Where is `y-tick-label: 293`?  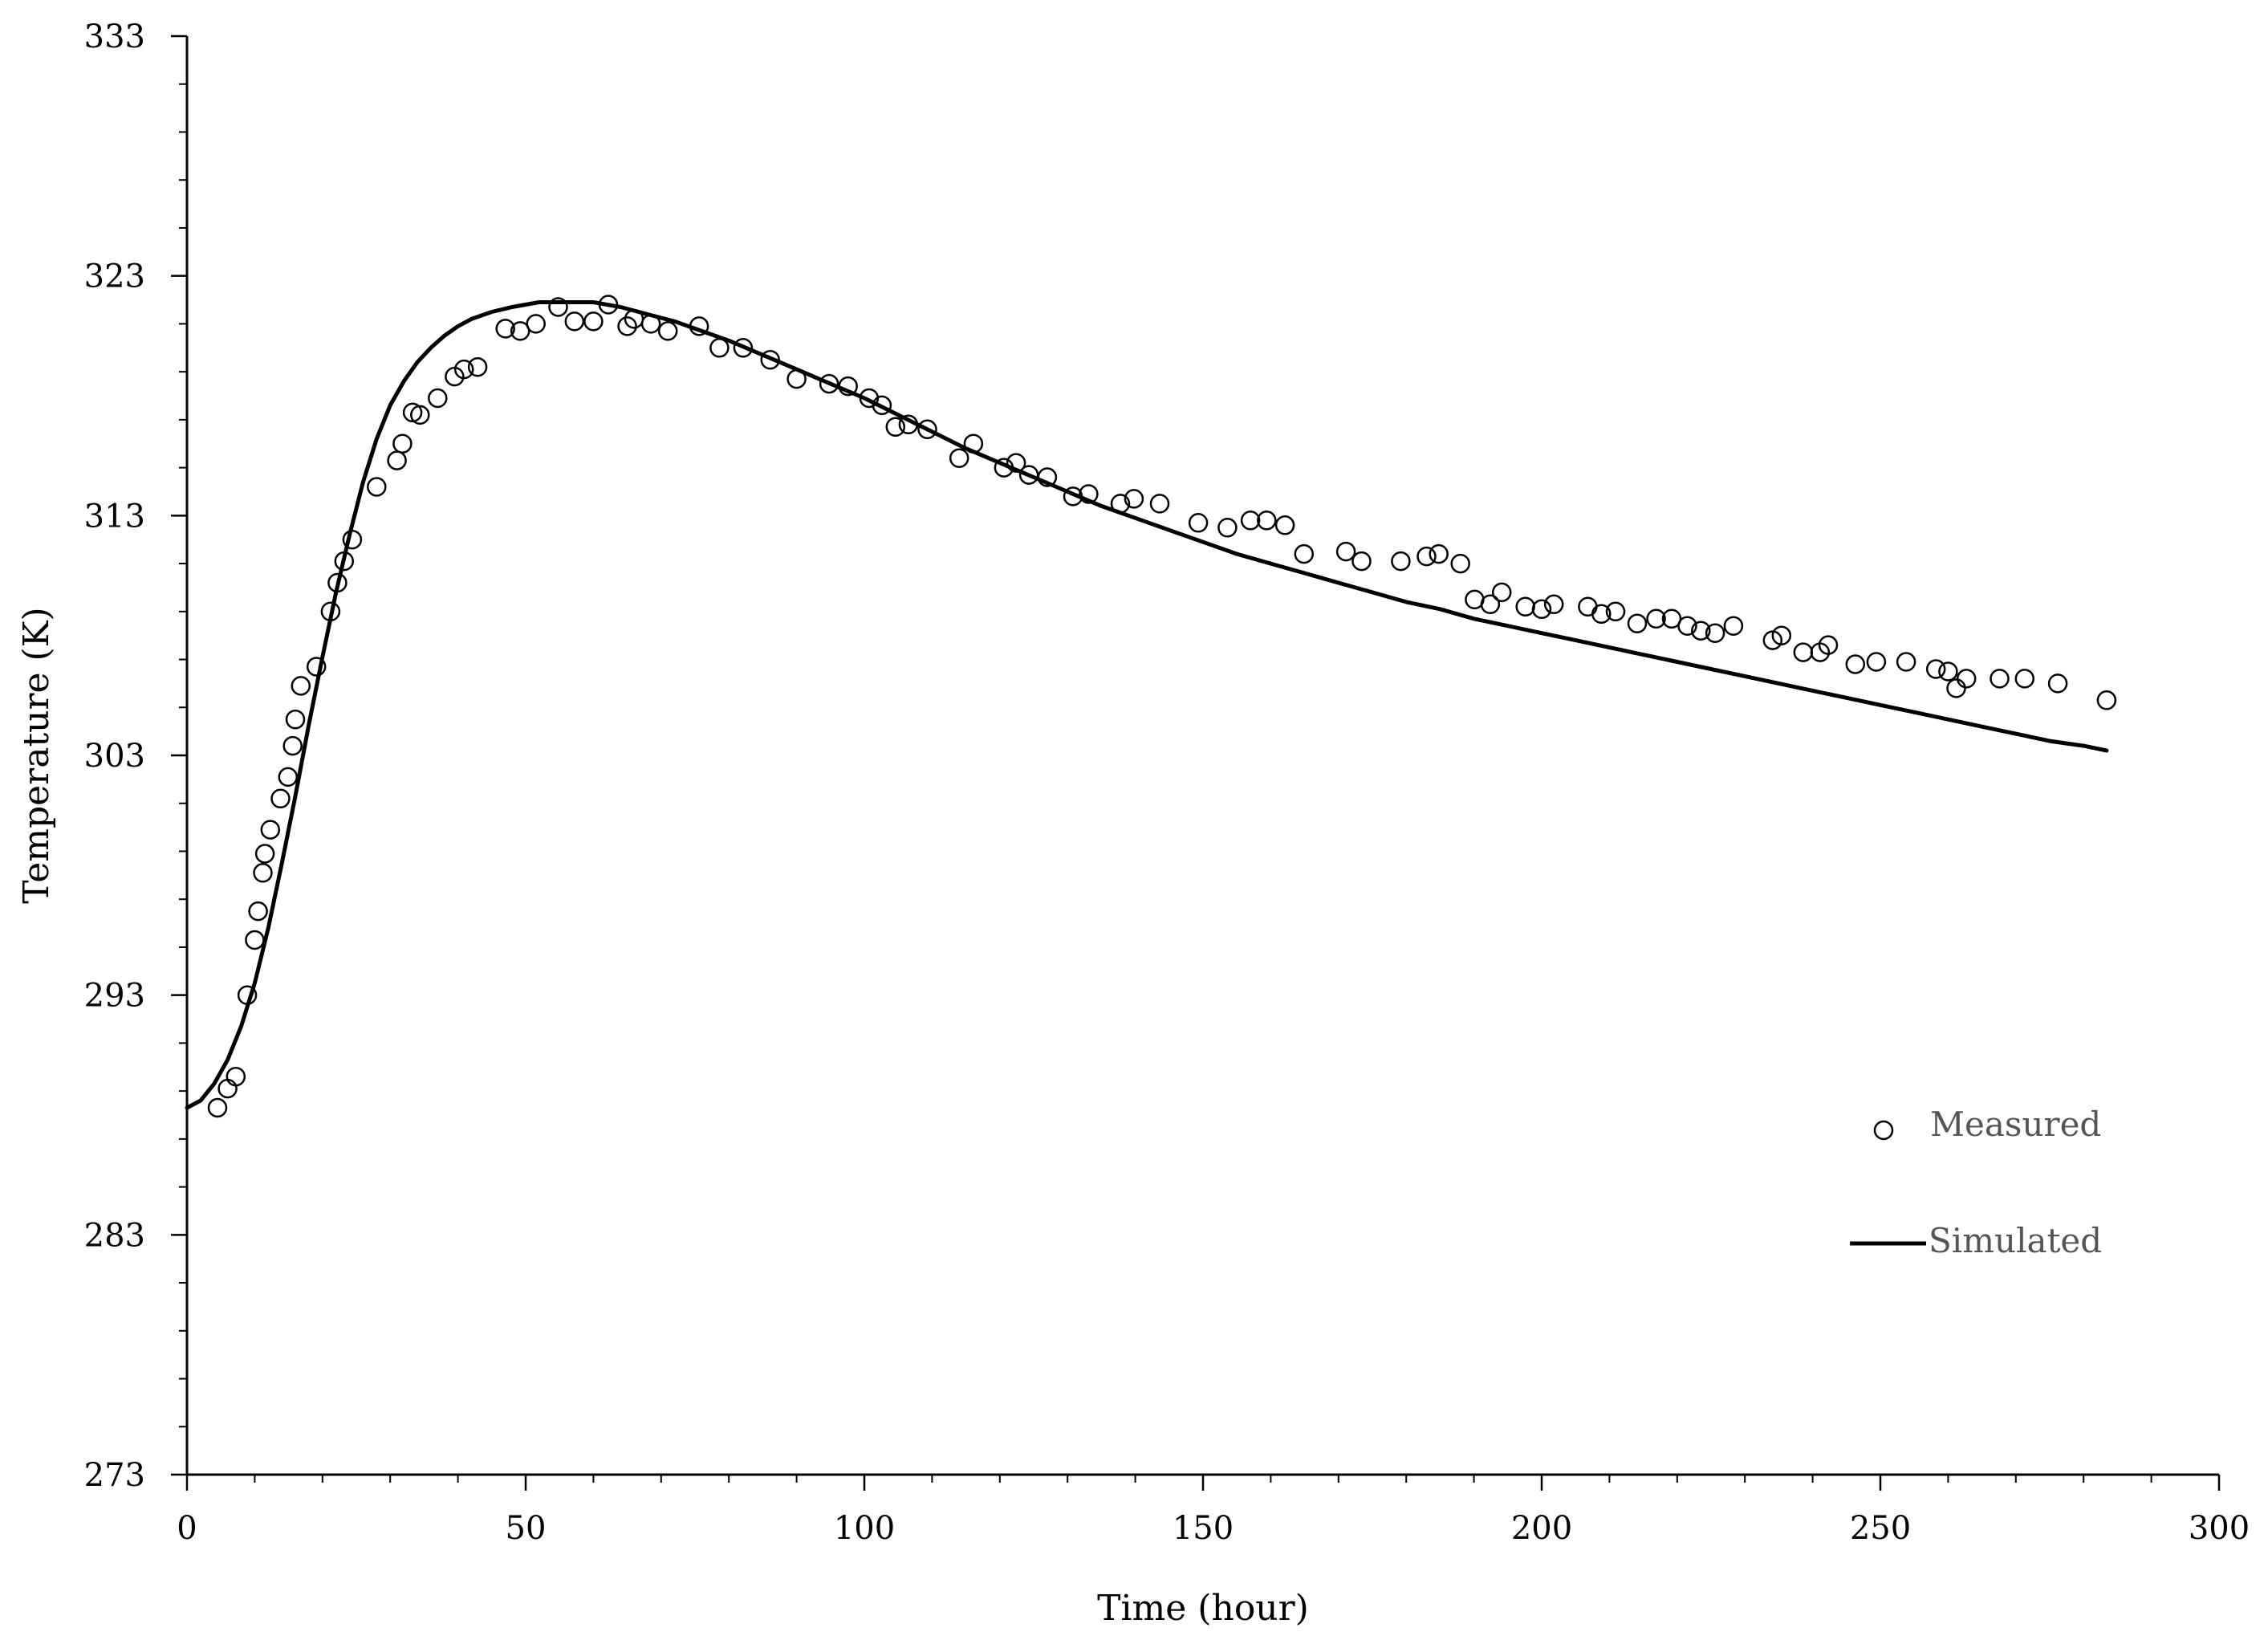 y-tick-label: 293 is located at coordinates (114, 997).